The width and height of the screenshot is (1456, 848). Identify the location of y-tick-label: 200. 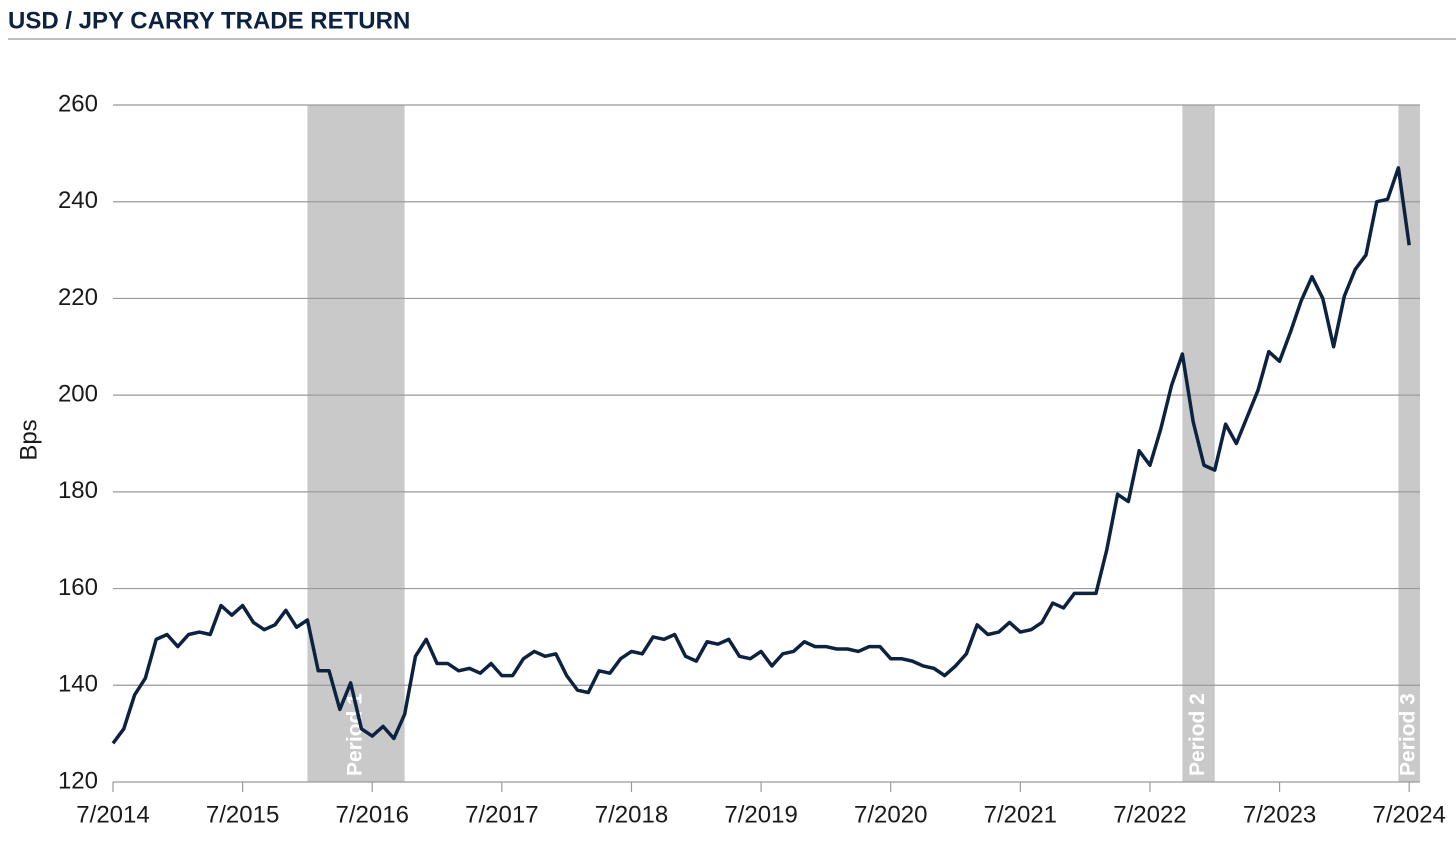
(78, 393).